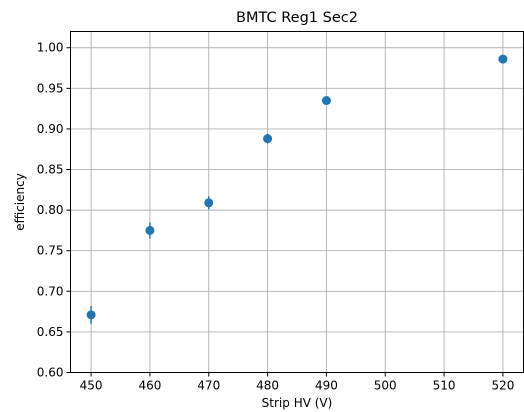 The height and width of the screenshot is (412, 524). I want to click on y-tick-label: 0.75, so click(50, 251).